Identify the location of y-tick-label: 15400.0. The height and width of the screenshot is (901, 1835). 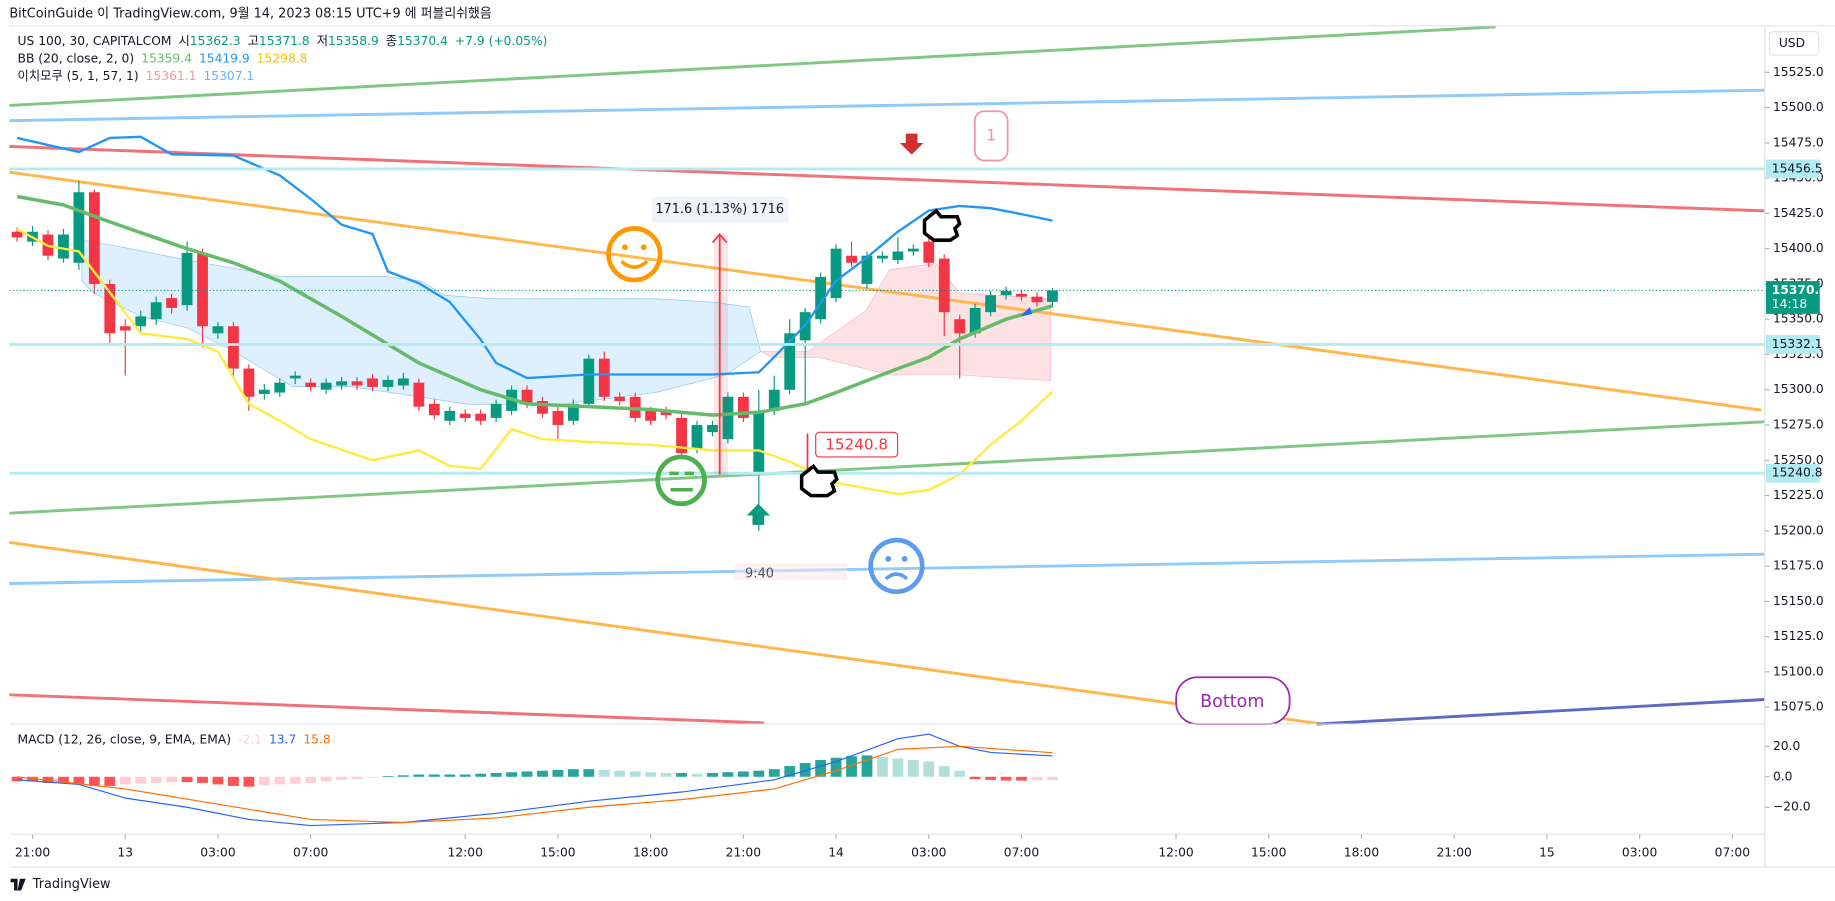
(1798, 248).